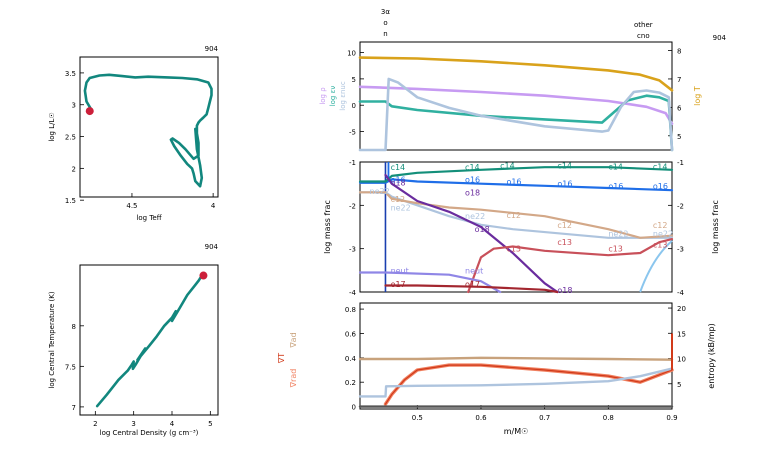 The height and width of the screenshot is (460, 766). Describe the element at coordinates (95, 424) in the screenshot. I see `central-x-label: 2` at that location.